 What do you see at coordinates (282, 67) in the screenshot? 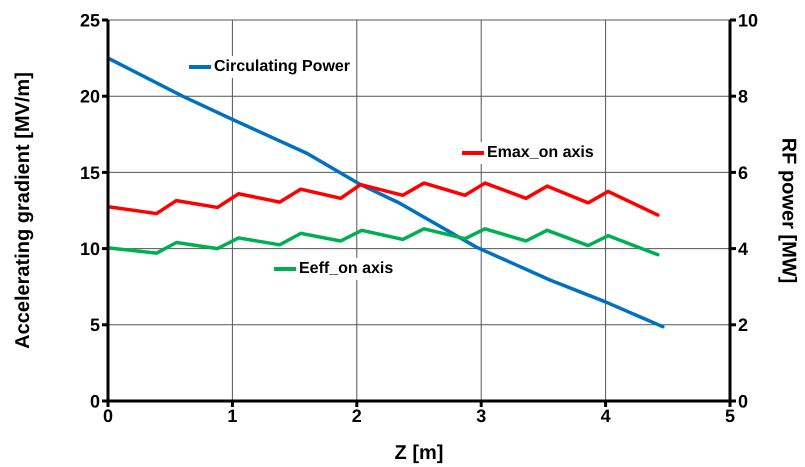
I see `legend-label: Circulating Power` at bounding box center [282, 67].